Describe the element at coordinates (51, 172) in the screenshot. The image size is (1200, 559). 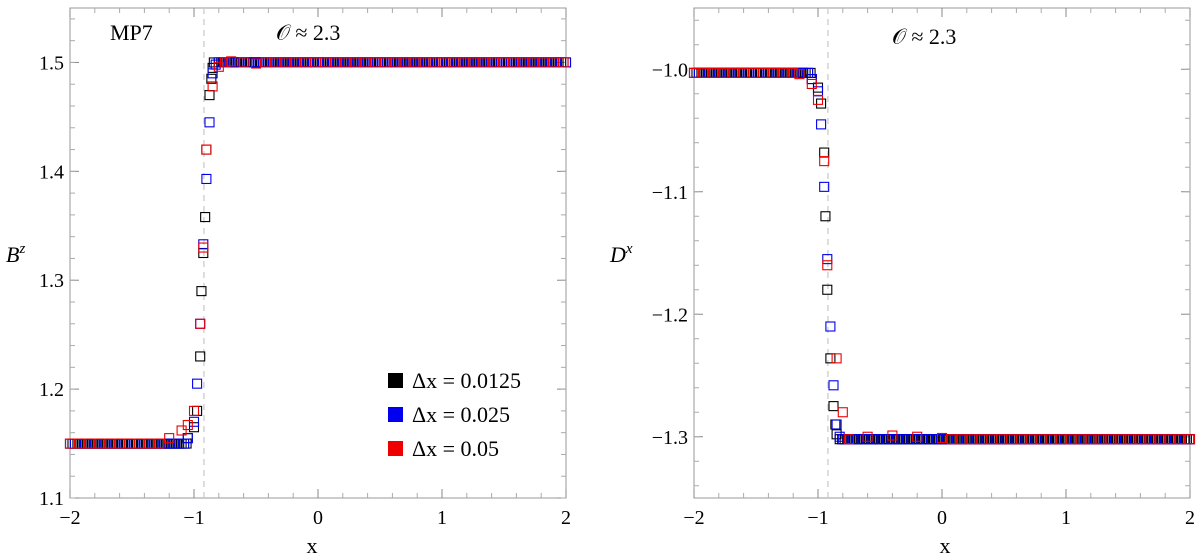
I see `ytick-label: 1.4` at that location.